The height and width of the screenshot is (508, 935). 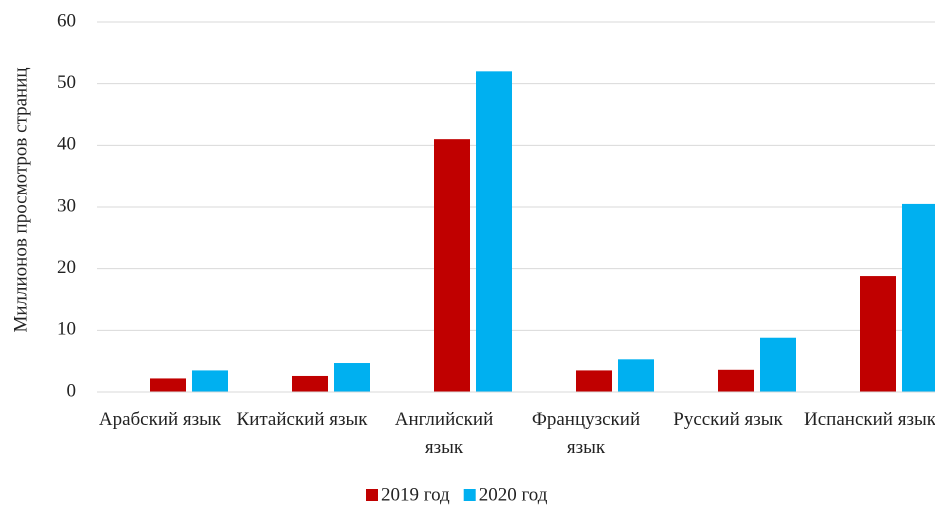 What do you see at coordinates (869, 419) in the screenshot?
I see `x-tick-label: Испанский язык` at bounding box center [869, 419].